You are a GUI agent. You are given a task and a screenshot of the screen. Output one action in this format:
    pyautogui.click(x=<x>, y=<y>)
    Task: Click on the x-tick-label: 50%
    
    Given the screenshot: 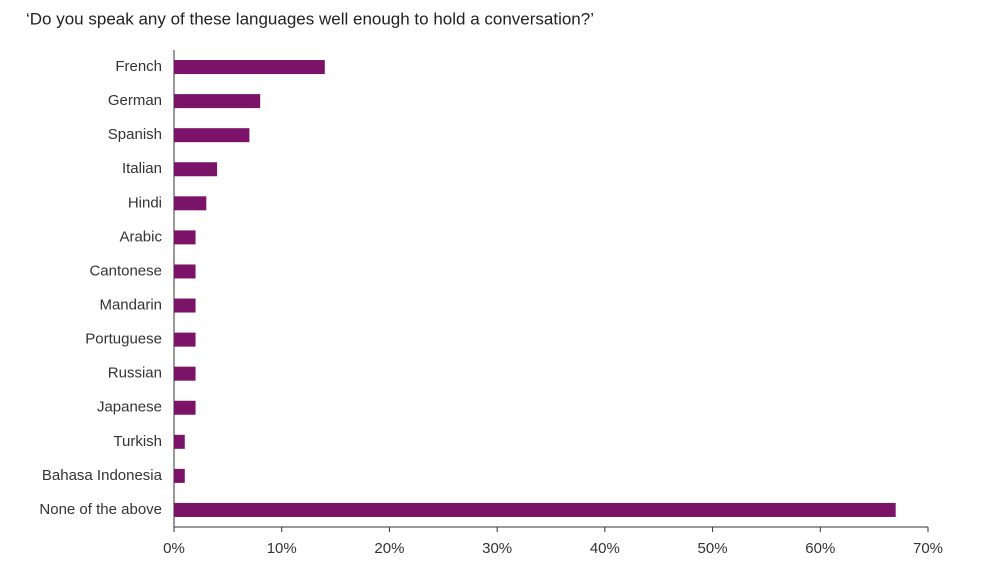 What is the action you would take?
    pyautogui.click(x=713, y=548)
    